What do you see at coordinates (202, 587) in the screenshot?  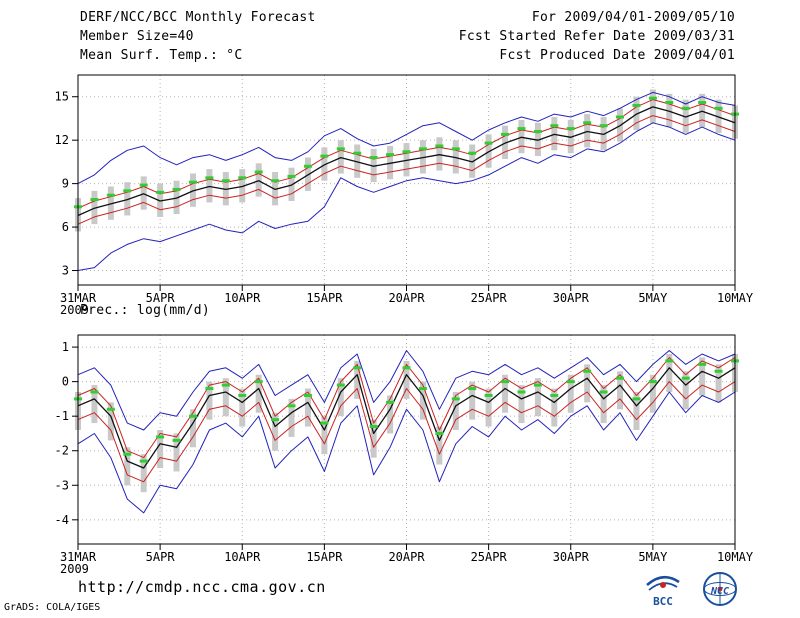 I see `website-url: http://cmdp.ncc.cma.gov.cn` at bounding box center [202, 587].